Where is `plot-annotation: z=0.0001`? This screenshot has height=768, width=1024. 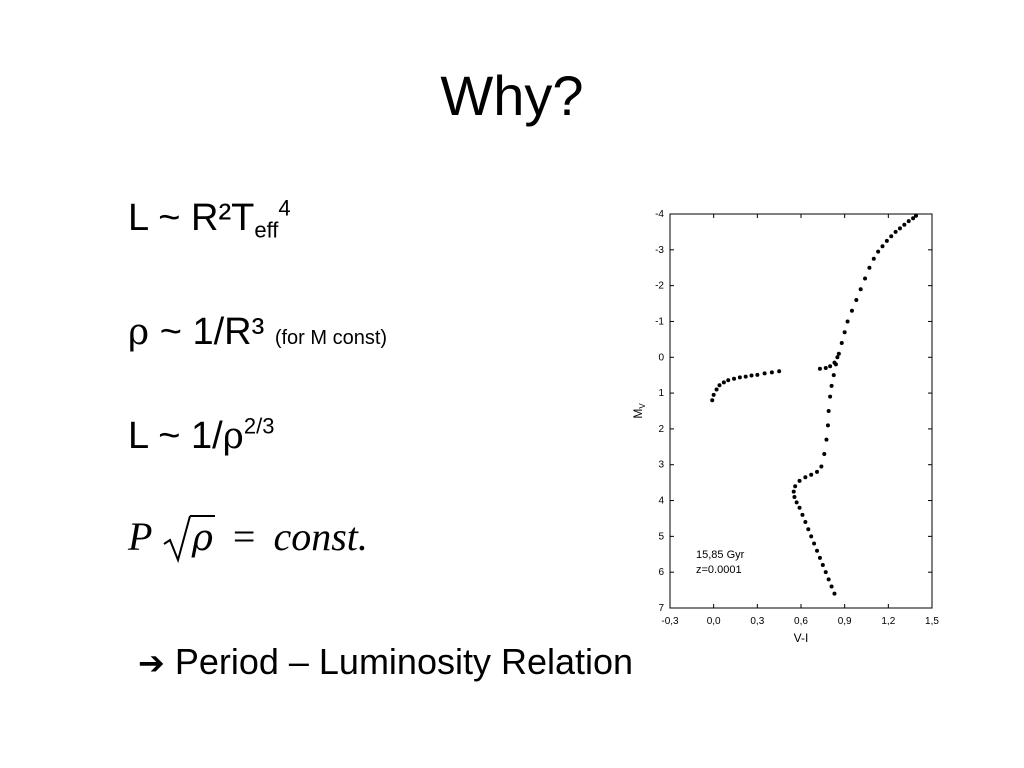 plot-annotation: z=0.0001 is located at coordinates (719, 570).